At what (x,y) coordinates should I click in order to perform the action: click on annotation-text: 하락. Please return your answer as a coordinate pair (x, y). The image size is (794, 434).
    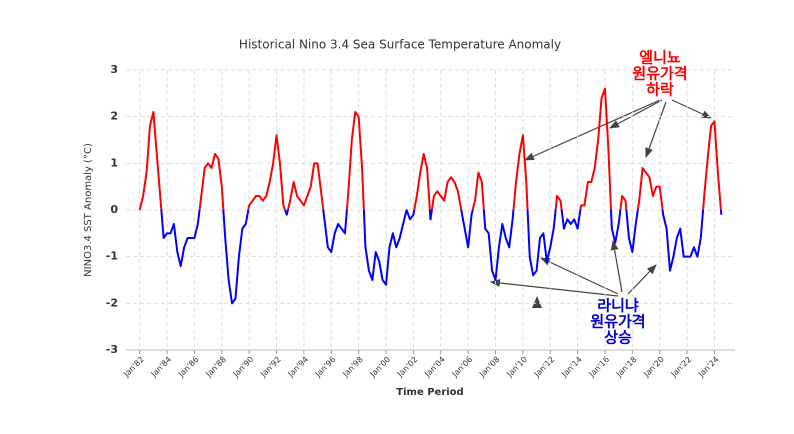
    Looking at the image, I should click on (660, 90).